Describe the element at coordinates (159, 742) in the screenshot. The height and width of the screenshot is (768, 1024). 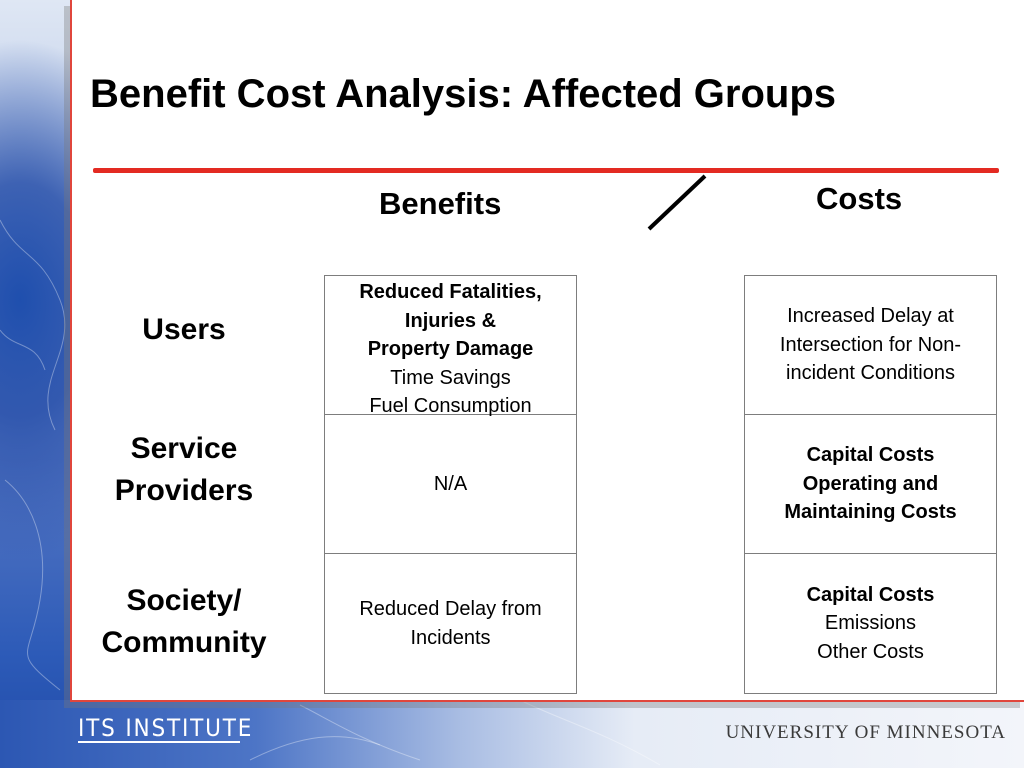
I see `its-logo-underline` at that location.